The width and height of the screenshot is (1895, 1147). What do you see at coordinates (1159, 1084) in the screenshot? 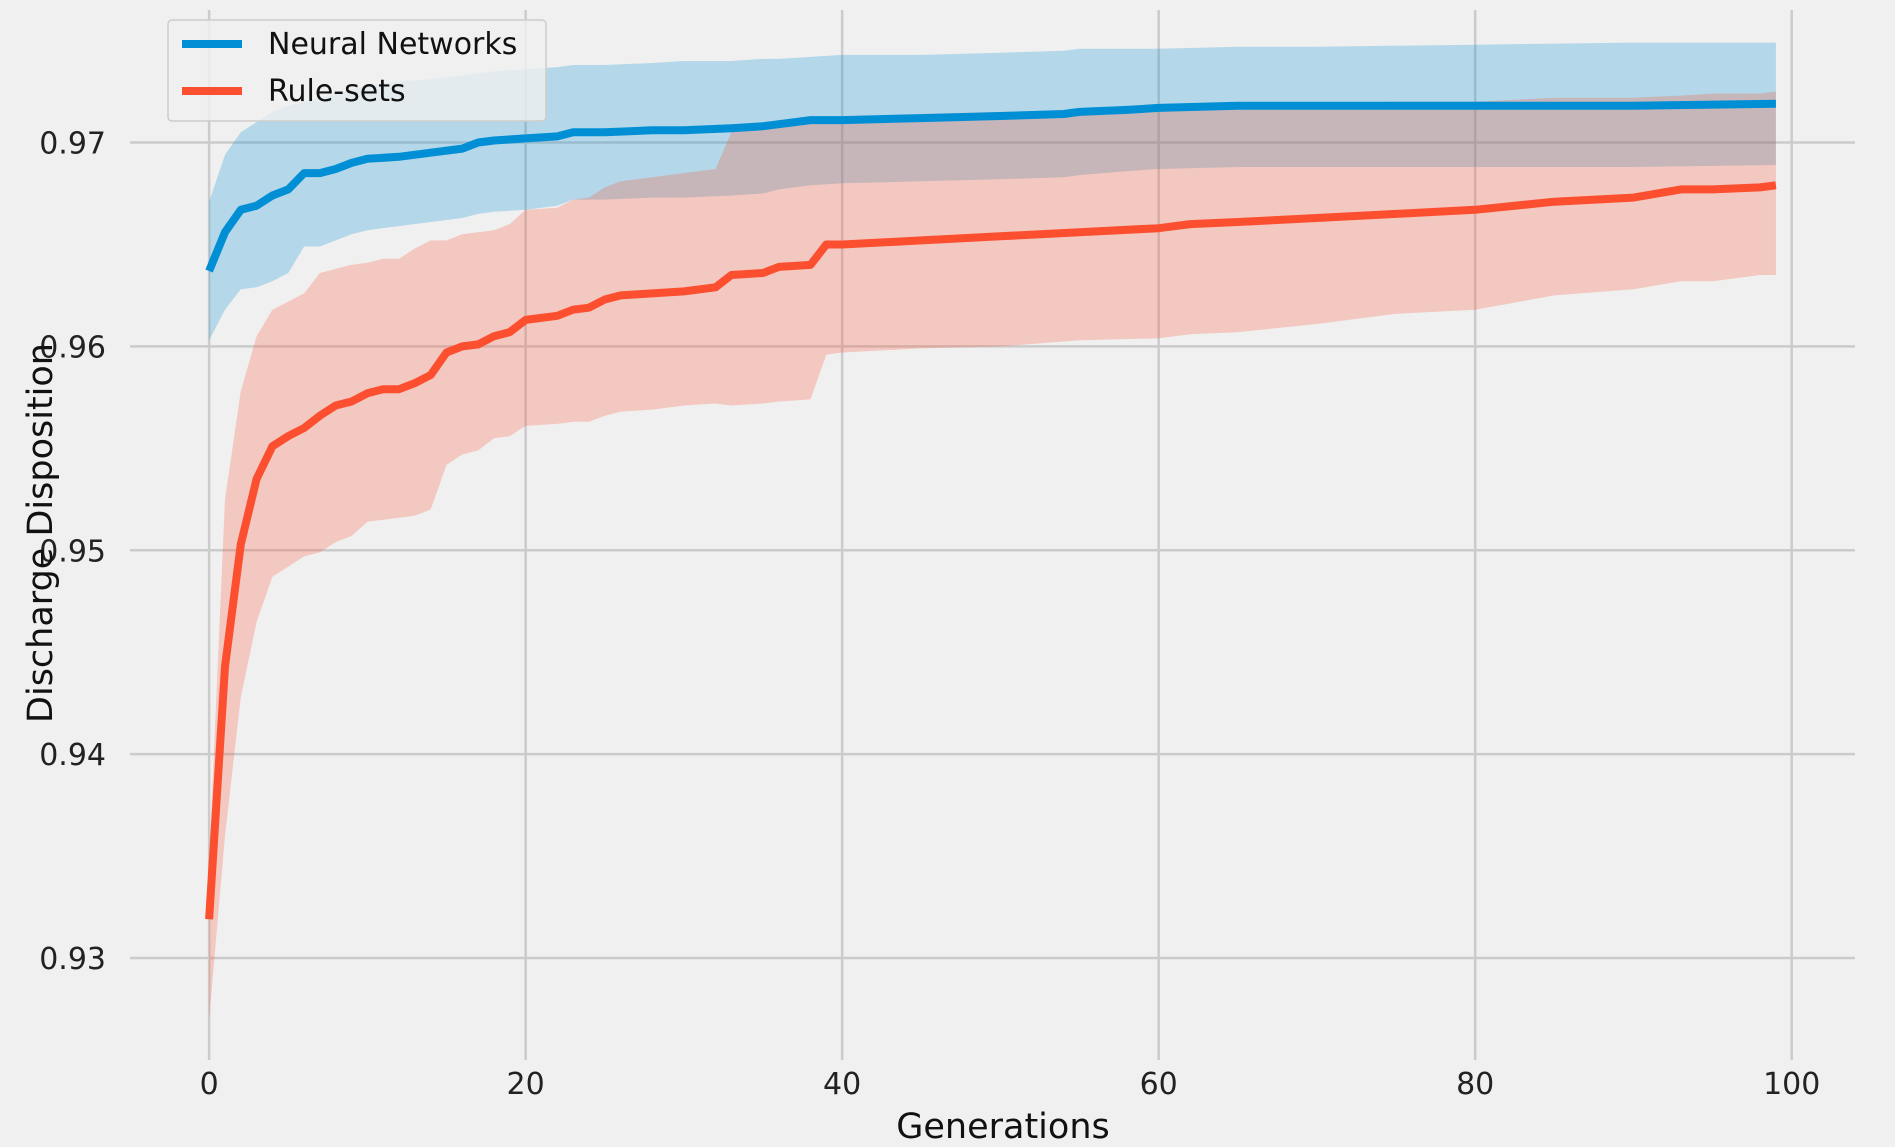
I see `x-tick-label: 60` at bounding box center [1159, 1084].